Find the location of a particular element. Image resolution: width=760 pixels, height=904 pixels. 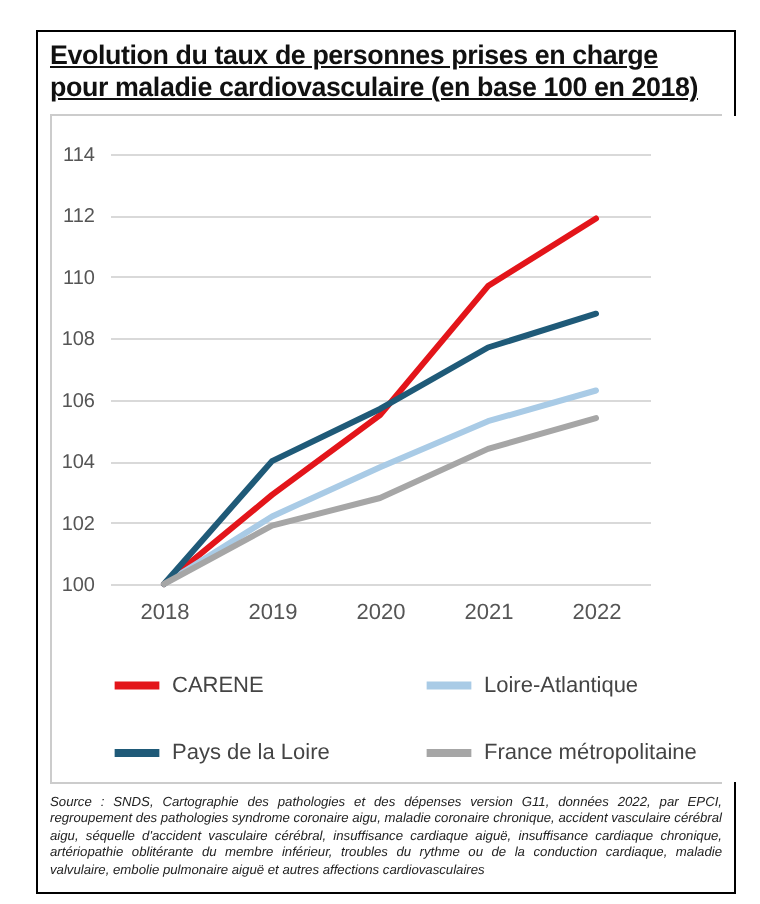

y-tick-label: 112 is located at coordinates (79, 217).